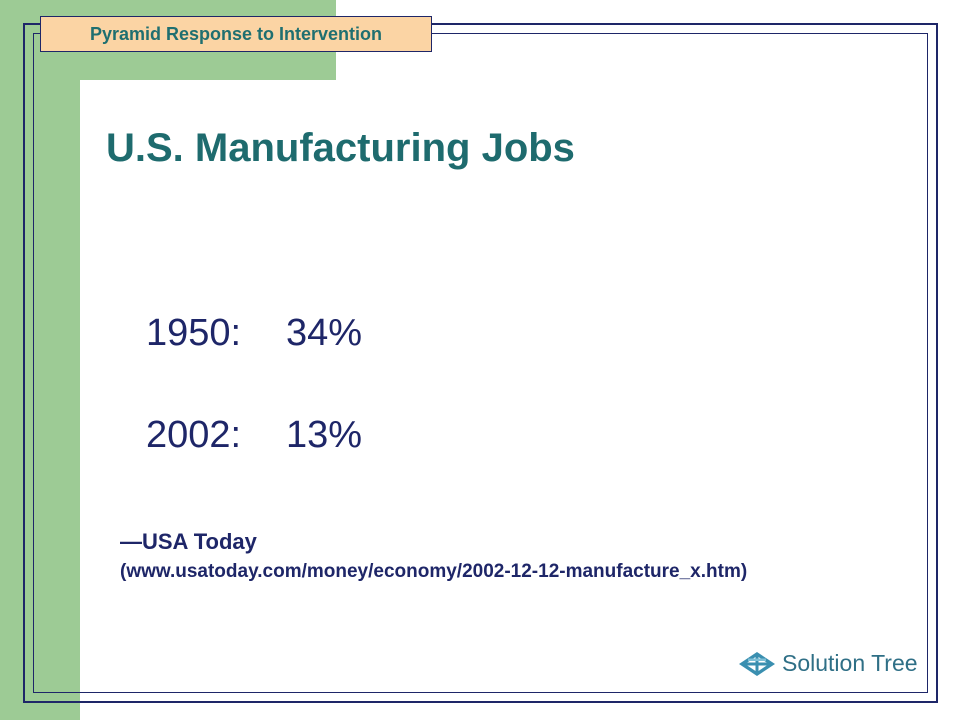 This screenshot has width=960, height=720. I want to click on stat-year: 1950:, so click(194, 333).